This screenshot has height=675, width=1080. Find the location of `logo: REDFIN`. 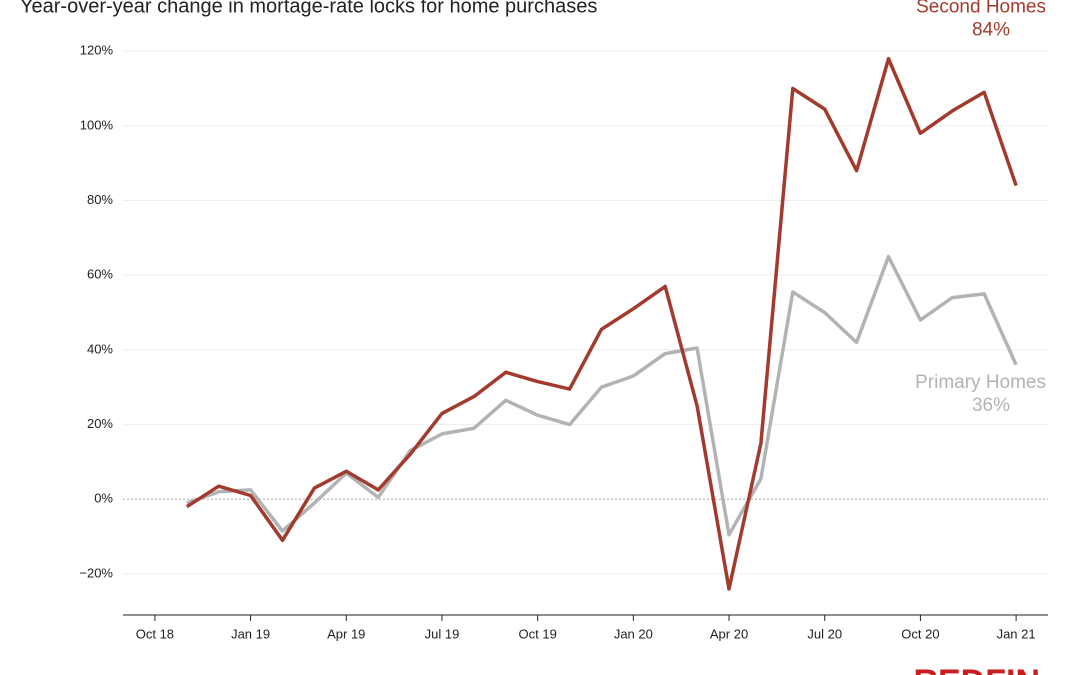

logo: REDFIN is located at coordinates (976, 669).